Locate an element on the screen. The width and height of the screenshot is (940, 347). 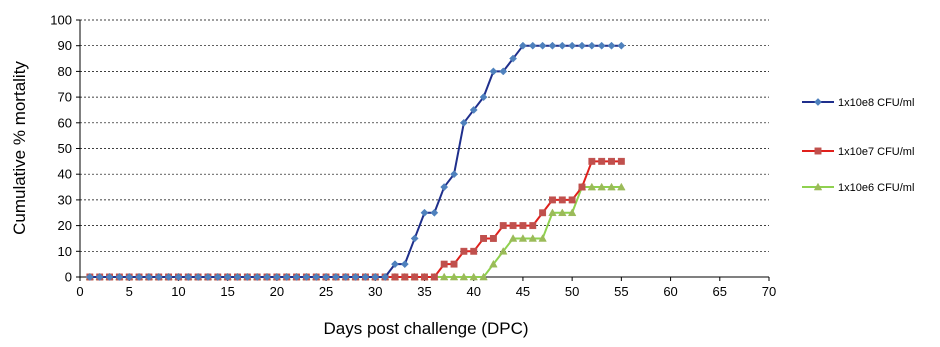
x-tick-label-15: 15 is located at coordinates (227, 291).